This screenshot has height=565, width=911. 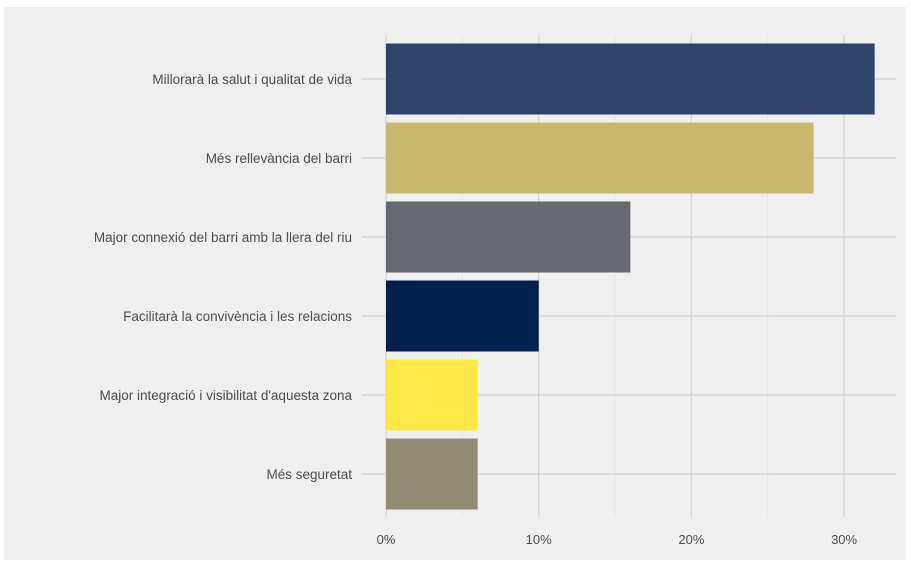 I want to click on x-tick-label: 0%, so click(x=386, y=539).